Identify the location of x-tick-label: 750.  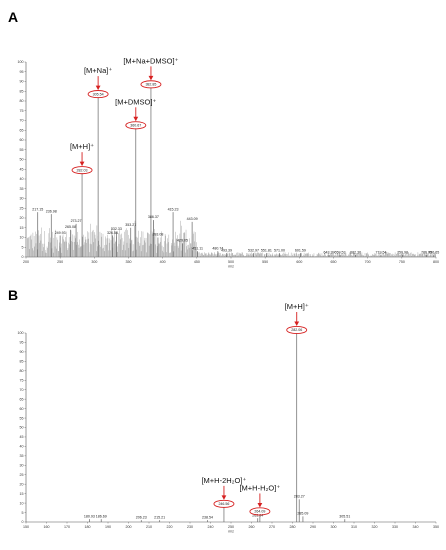
(402, 262).